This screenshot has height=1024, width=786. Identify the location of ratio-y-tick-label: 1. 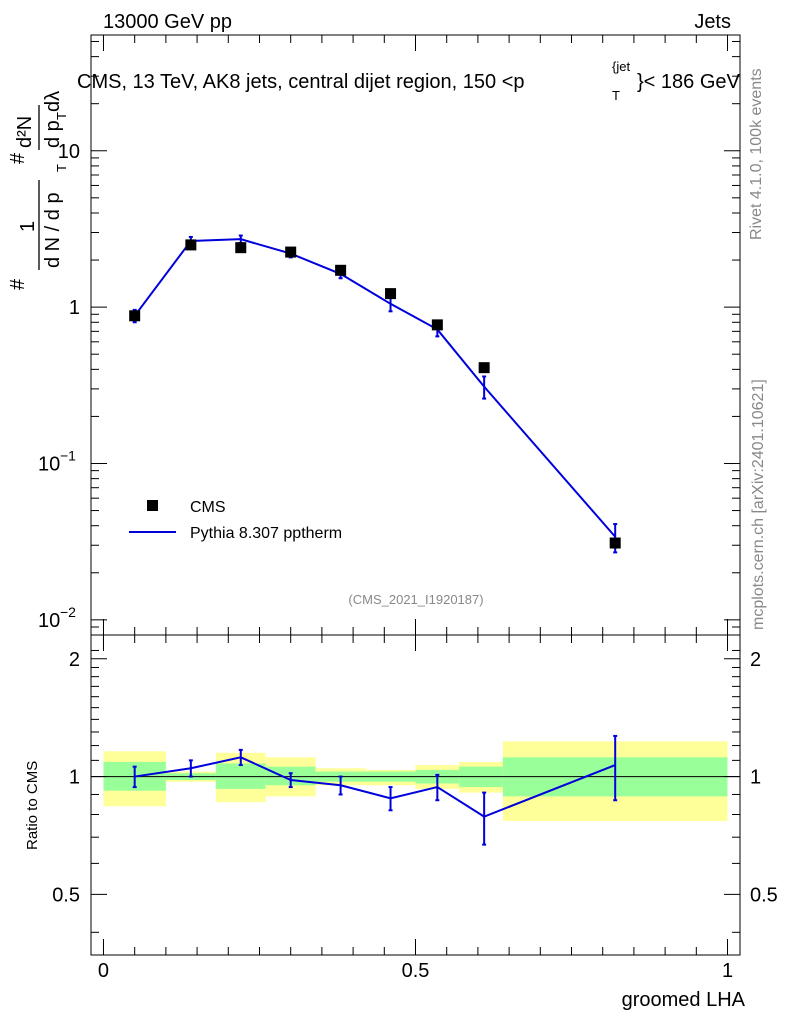
(74, 778).